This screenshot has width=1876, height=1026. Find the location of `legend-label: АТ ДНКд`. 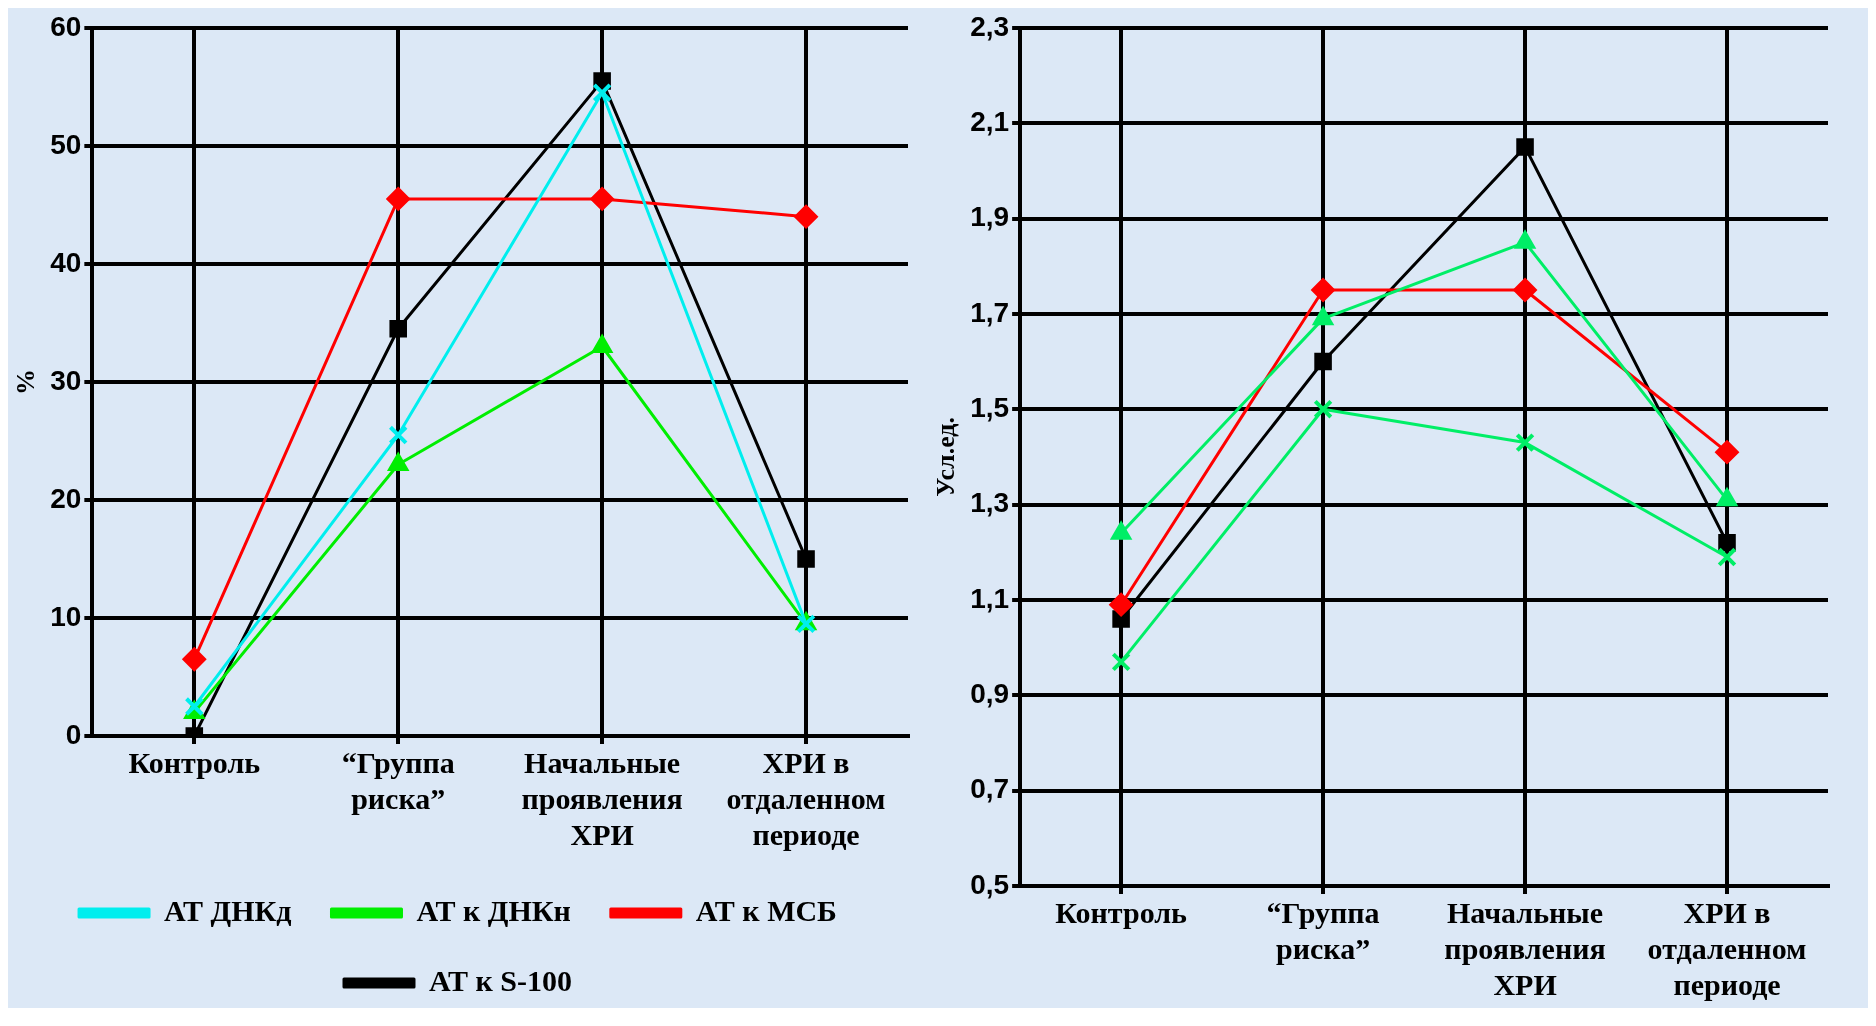

legend-label: АТ ДНКд is located at coordinates (228, 910).